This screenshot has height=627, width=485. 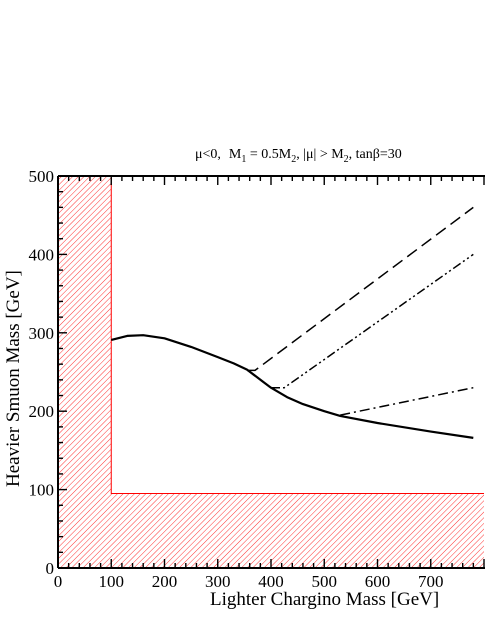 What do you see at coordinates (324, 599) in the screenshot?
I see `x-axis-label: Lighter Chargino Mass [GeV]` at bounding box center [324, 599].